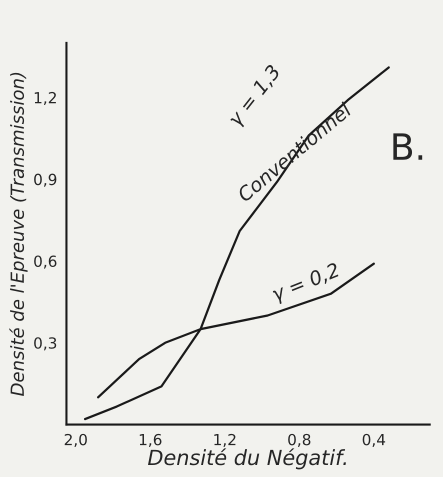 The image size is (443, 477). What do you see at coordinates (75, 440) in the screenshot?
I see `x-tick-label: 2,0` at bounding box center [75, 440].